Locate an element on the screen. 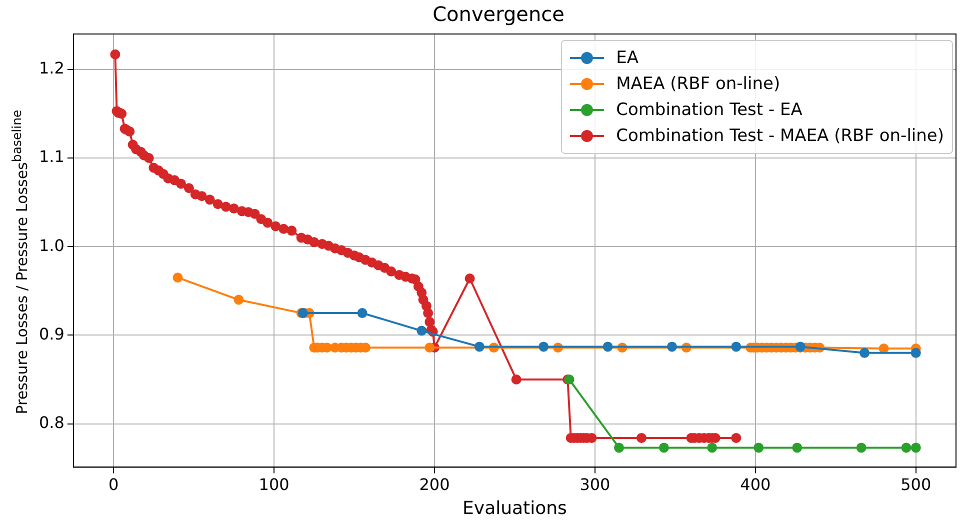 The width and height of the screenshot is (961, 524). y-tick-label: 1.1 is located at coordinates (51, 156).